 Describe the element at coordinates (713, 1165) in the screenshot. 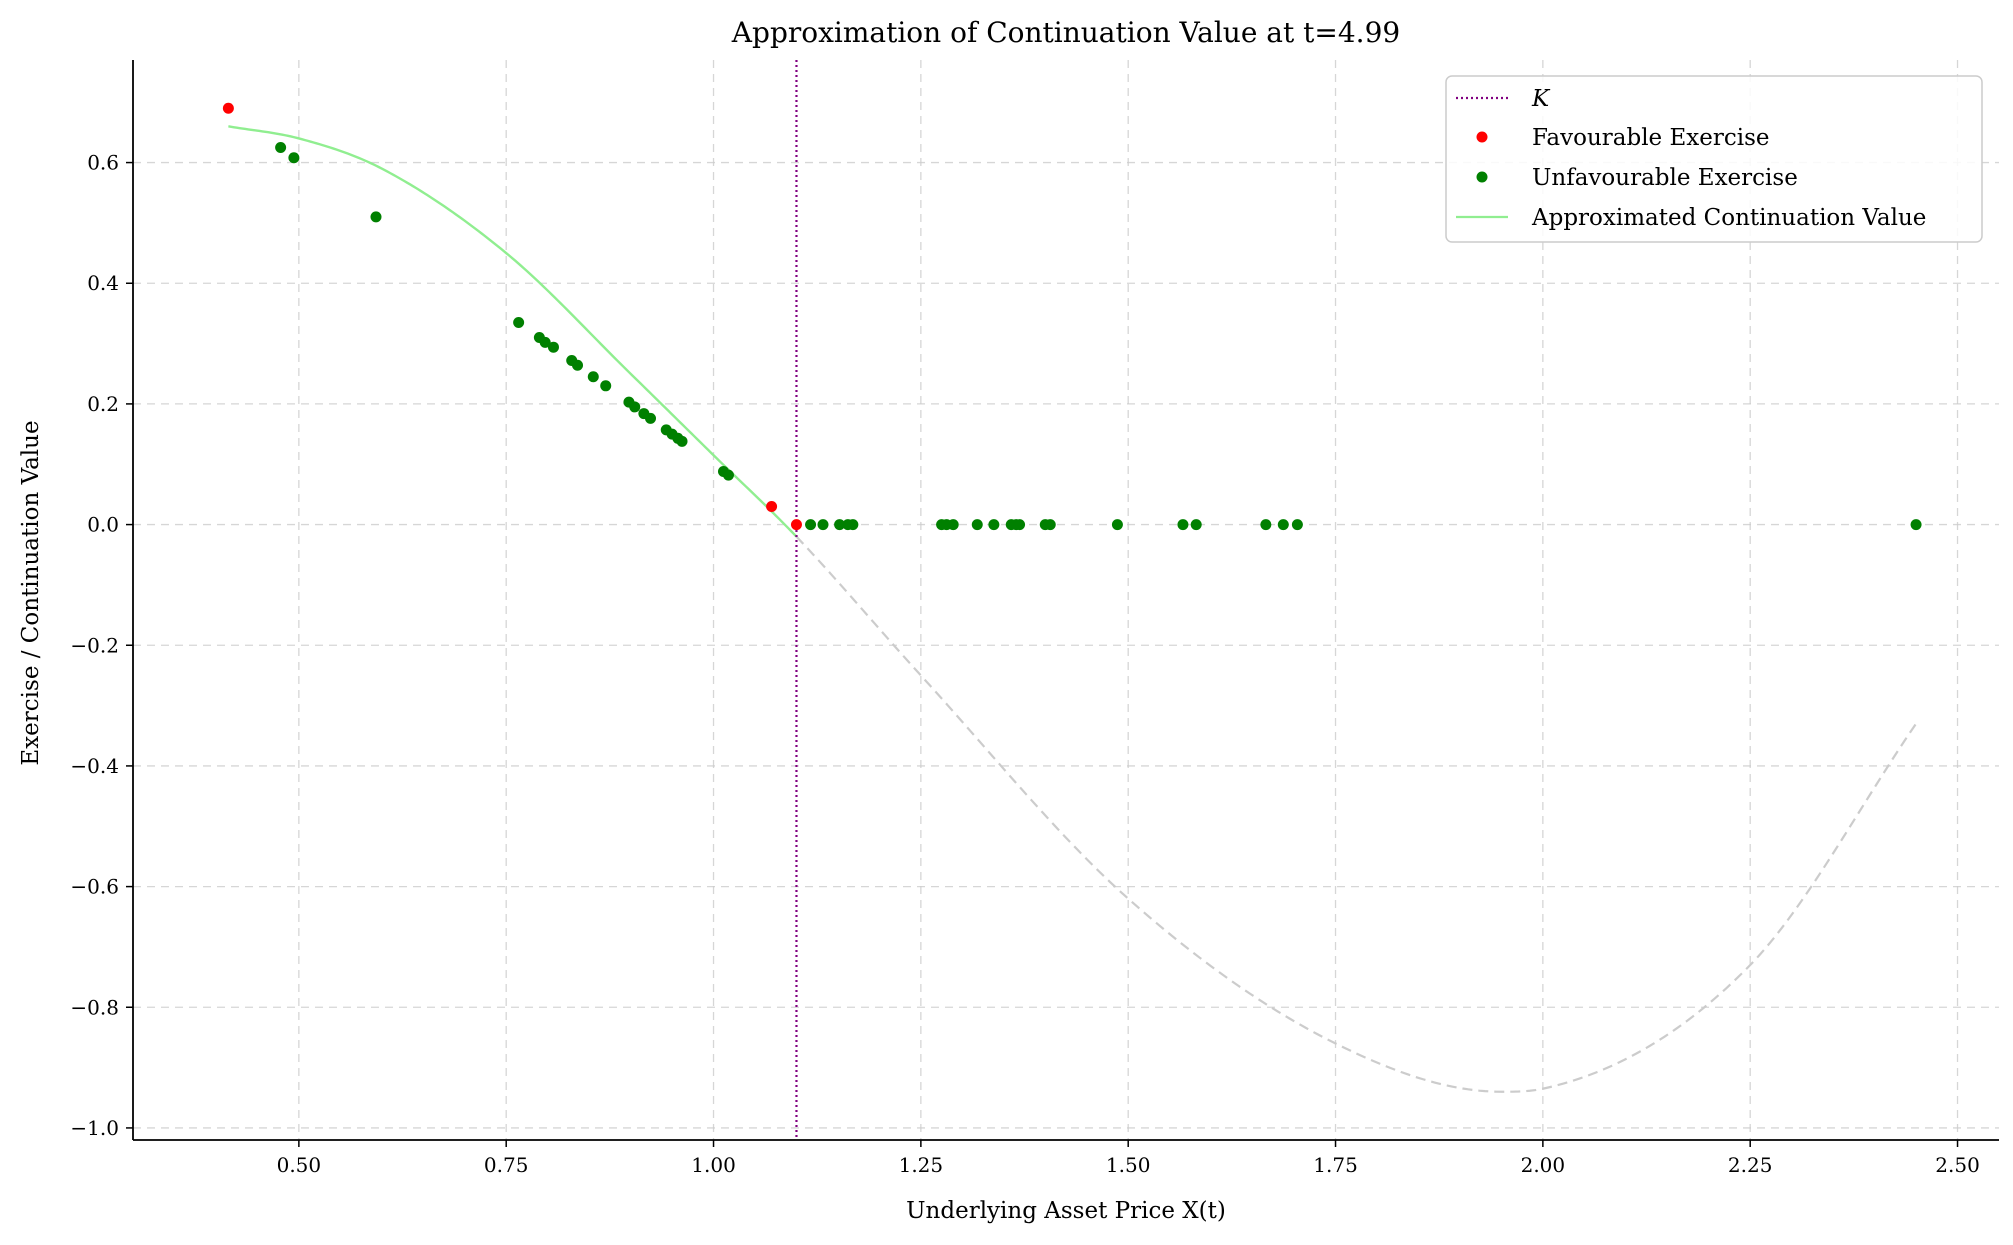

I see `x-tick-label: 1.00` at that location.